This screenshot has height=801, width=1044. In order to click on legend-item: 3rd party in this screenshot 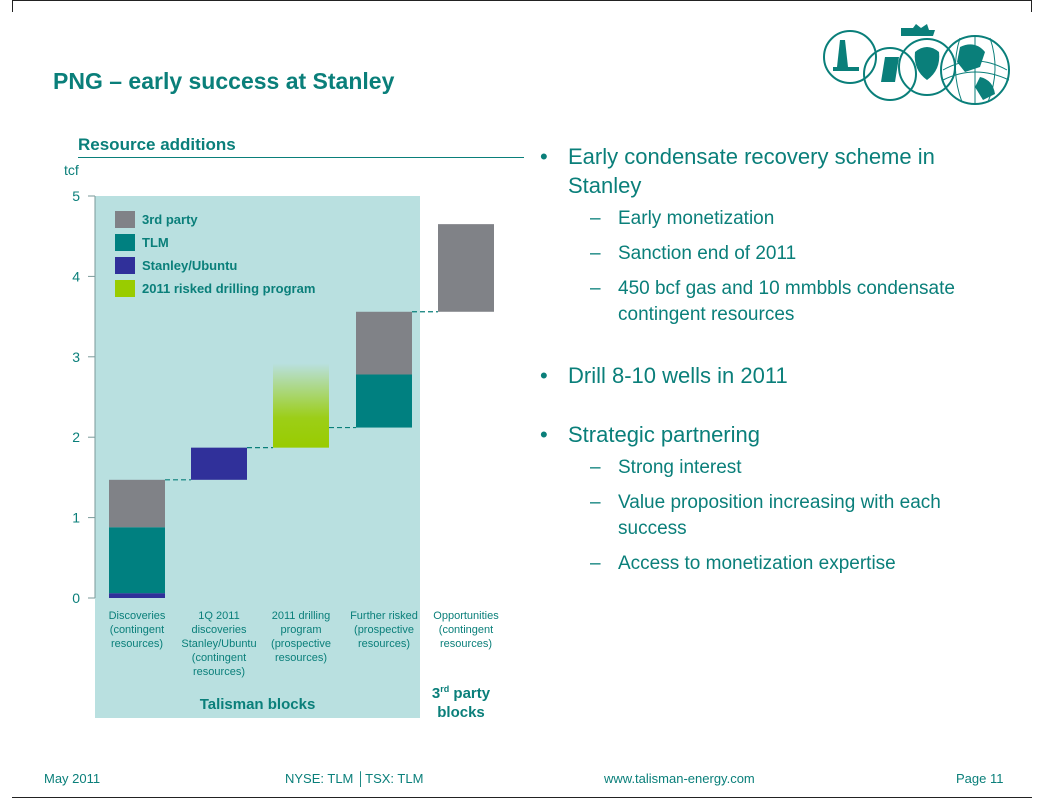, I will do `click(215, 219)`.